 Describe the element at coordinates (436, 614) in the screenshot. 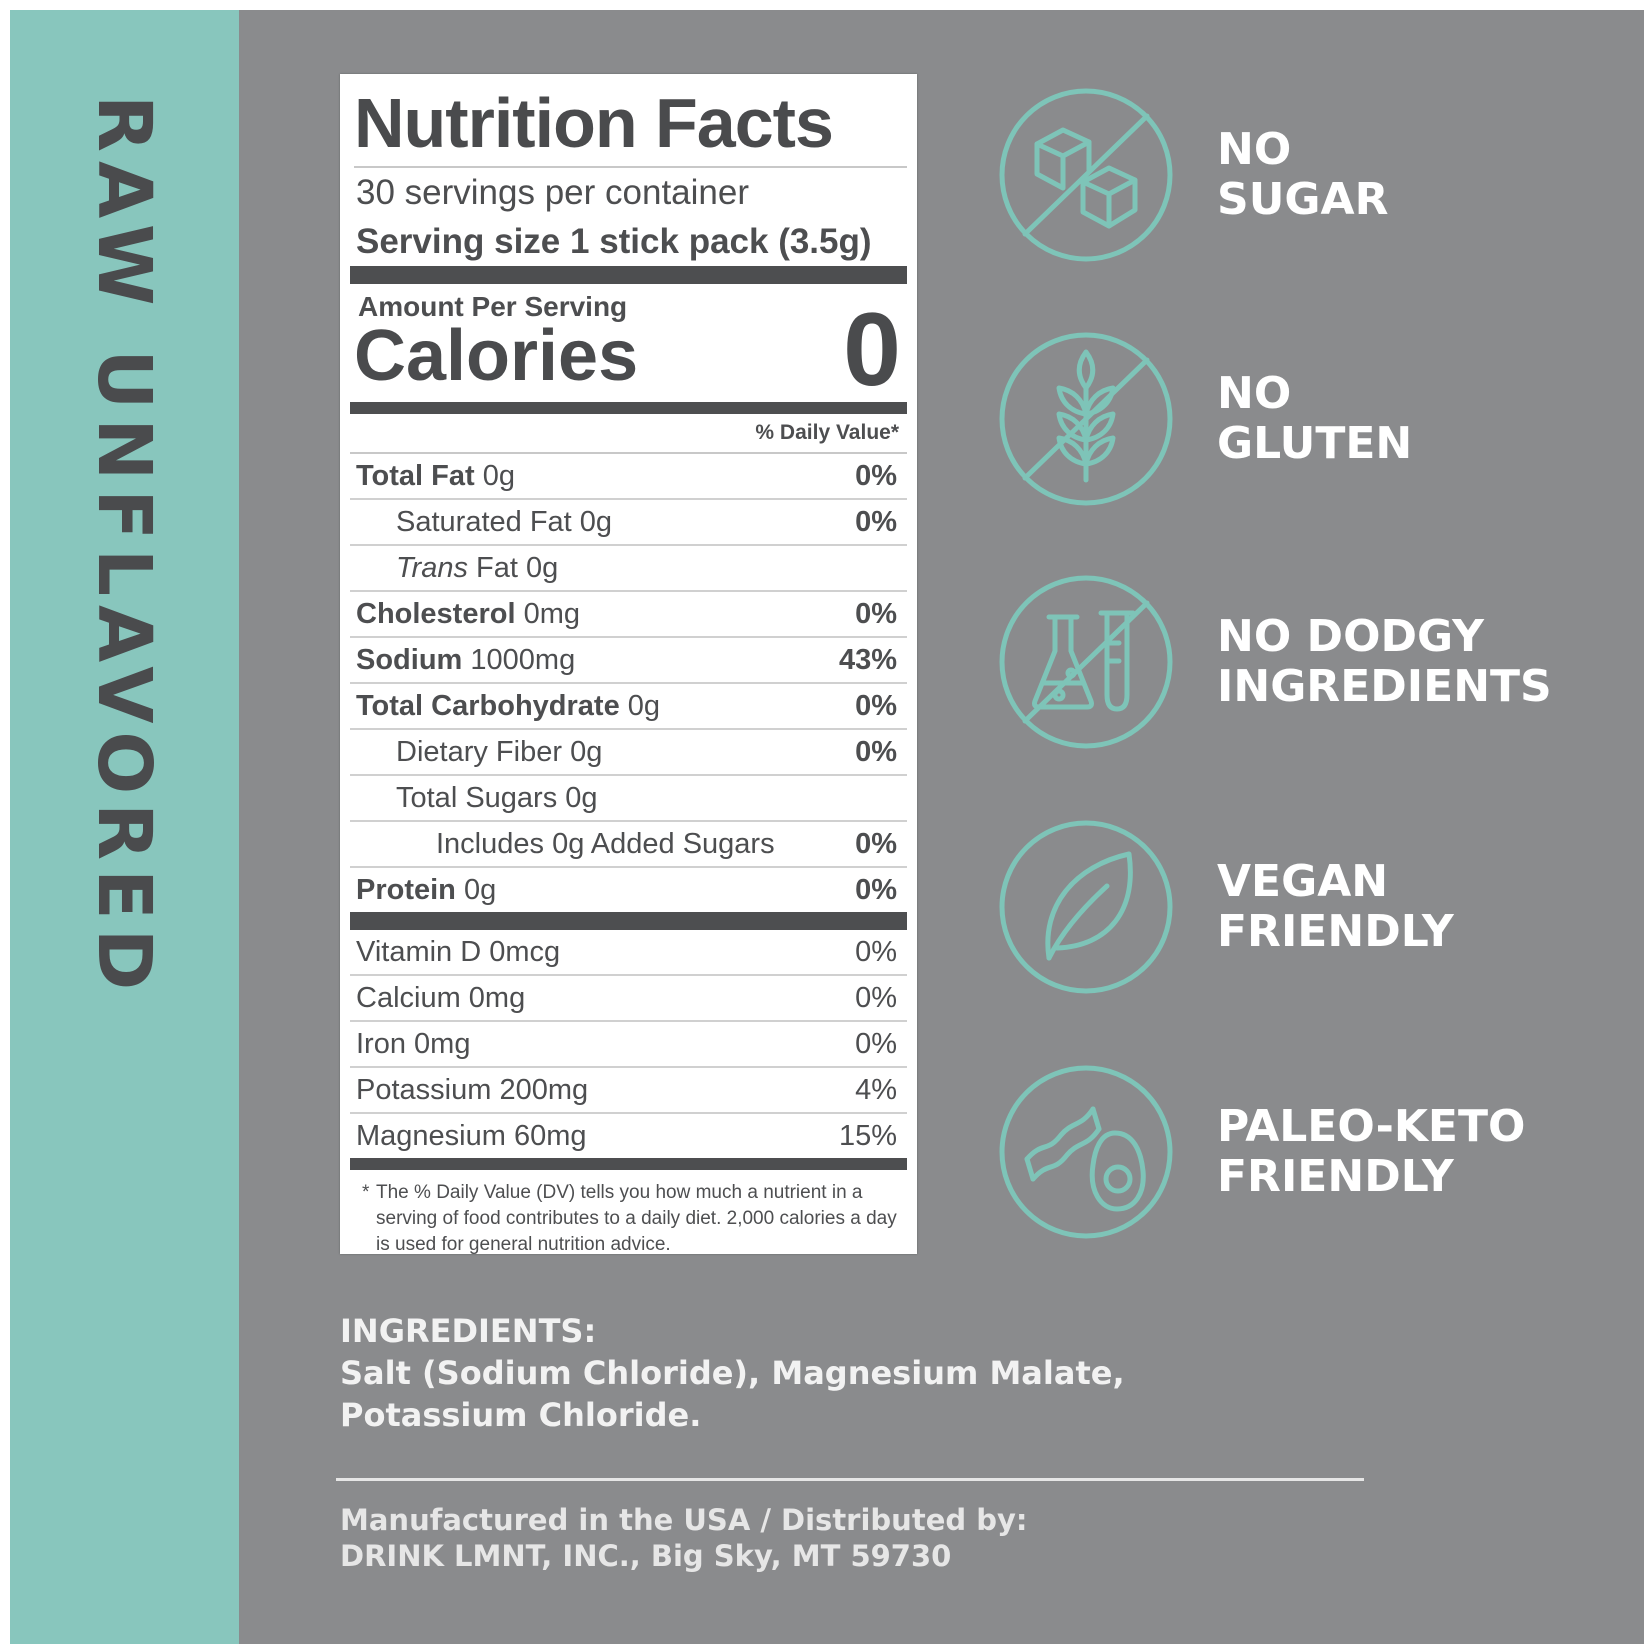

I see `nutrient-label: Cholesterol` at that location.